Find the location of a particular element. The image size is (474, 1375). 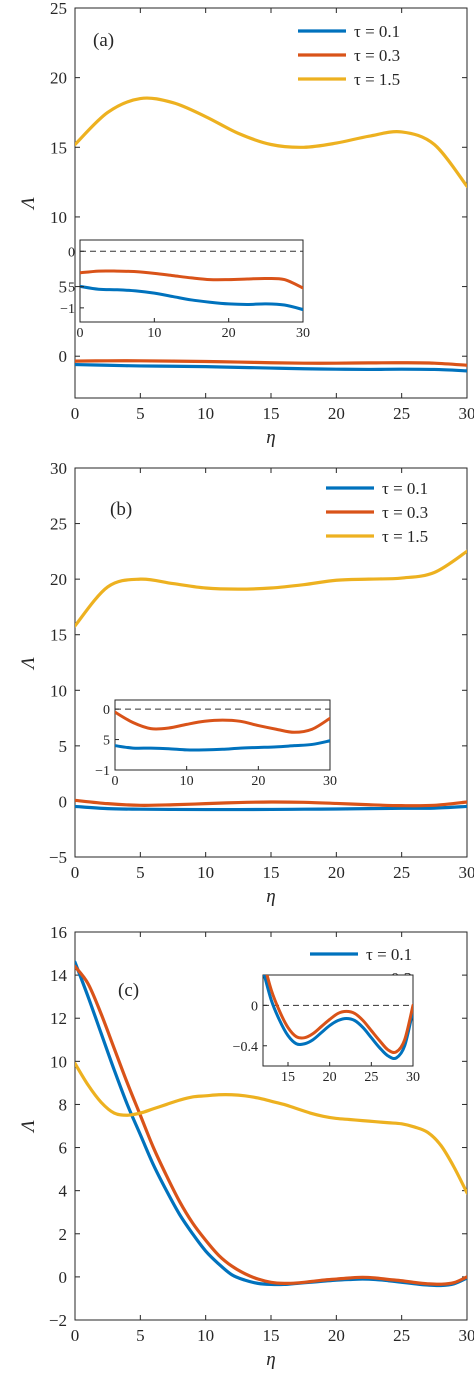

inset-x-tick-label: 25 is located at coordinates (371, 1077).